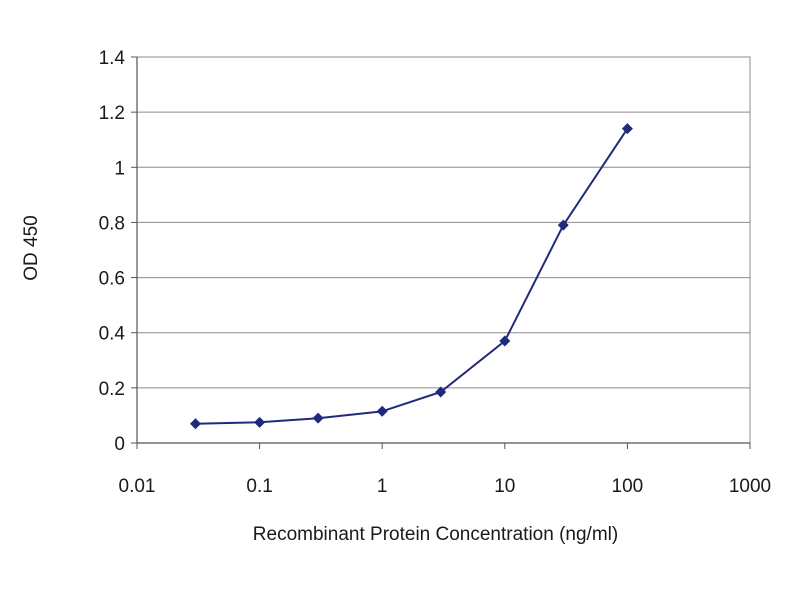 This screenshot has width=800, height=600. I want to click on y-tick-label: 0.8, so click(112, 223).